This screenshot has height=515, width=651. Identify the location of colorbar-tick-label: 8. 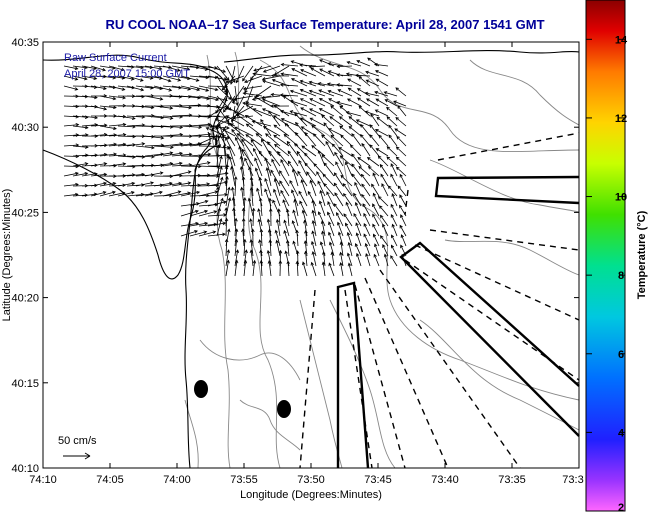
(621, 276).